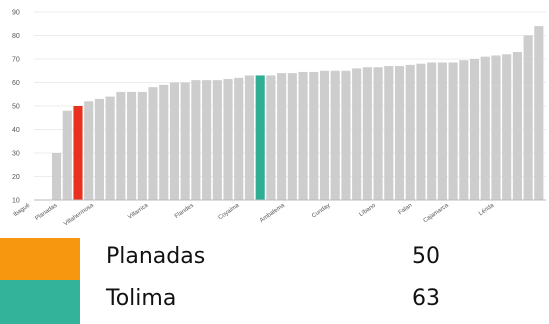 This screenshot has width=549, height=324. What do you see at coordinates (16, 36) in the screenshot?
I see `y-tick-label: 80` at bounding box center [16, 36].